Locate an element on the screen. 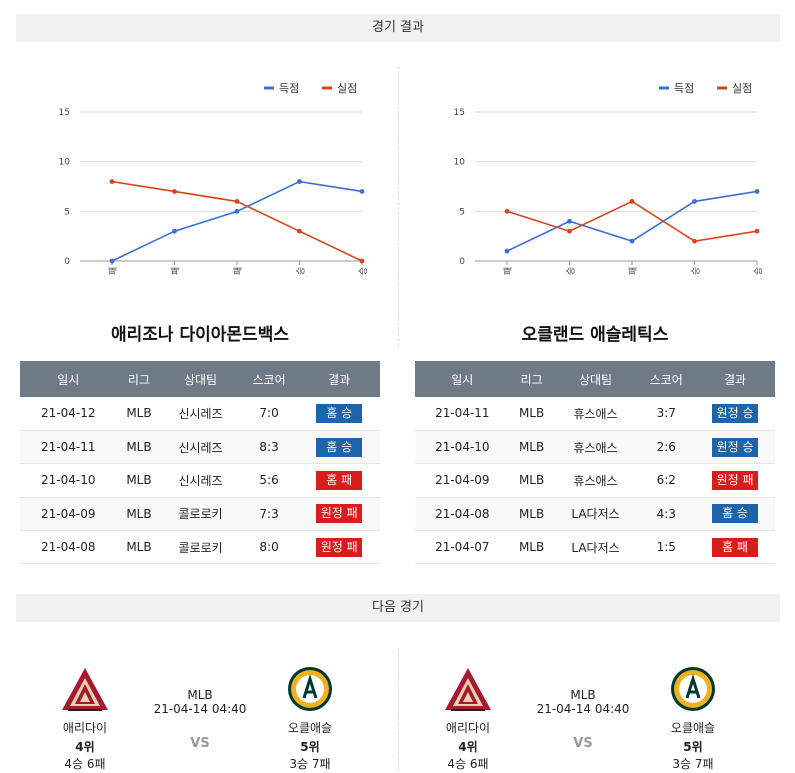 The image size is (795, 773). cell-score: 7:0 is located at coordinates (269, 414).